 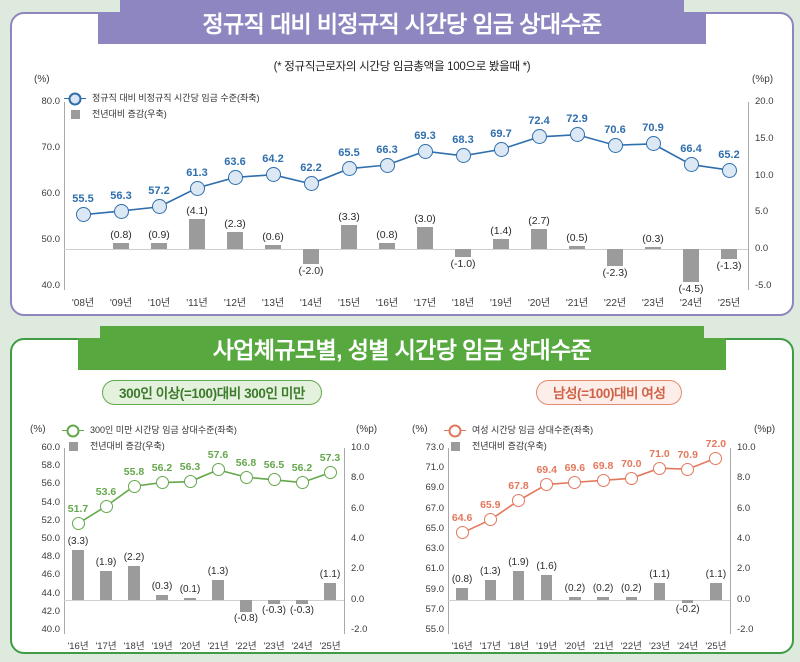 What do you see at coordinates (406, 250) in the screenshot?
I see `bar-zero-line` at bounding box center [406, 250].